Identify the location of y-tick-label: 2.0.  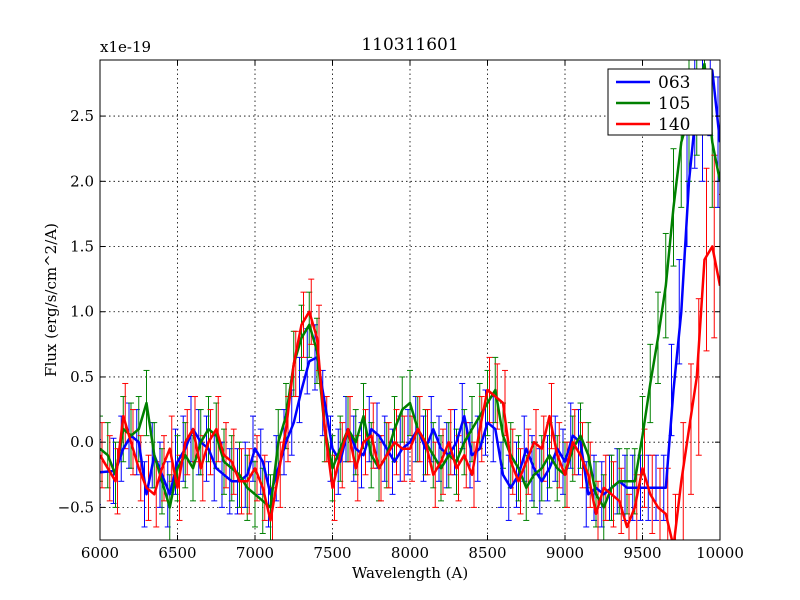
(82, 181).